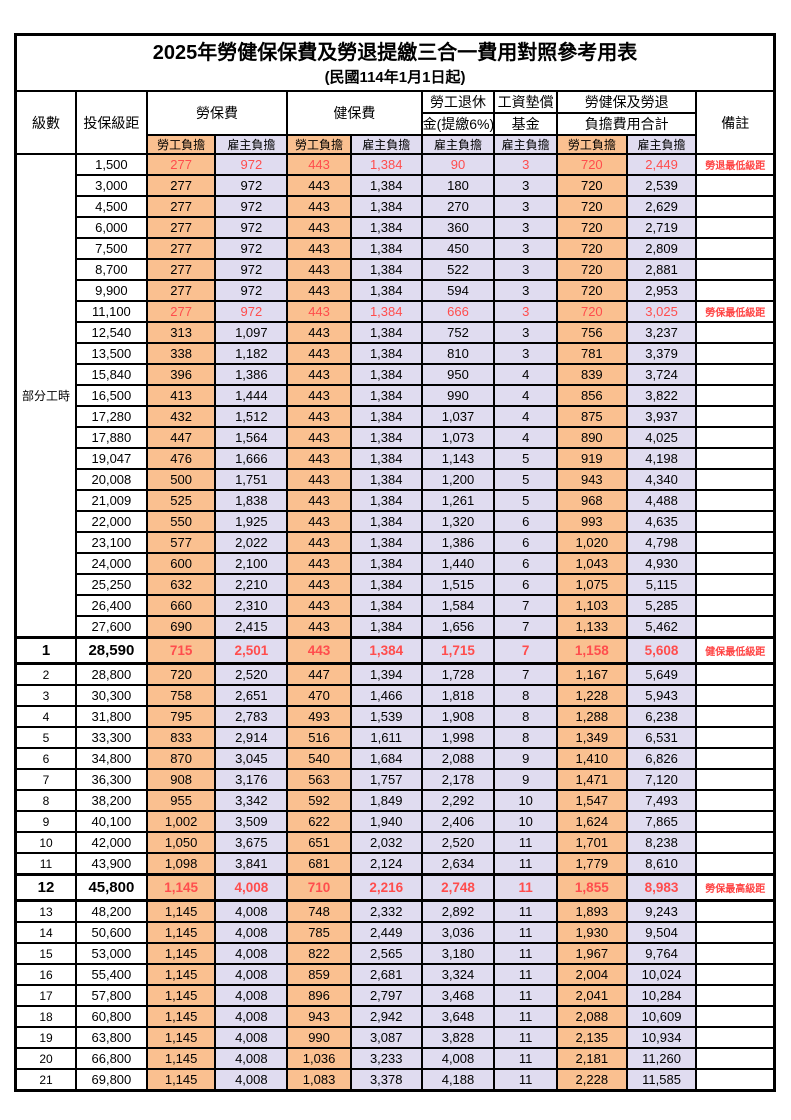  I want to click on cell-wage-fund-employer: 4, so click(525, 395).